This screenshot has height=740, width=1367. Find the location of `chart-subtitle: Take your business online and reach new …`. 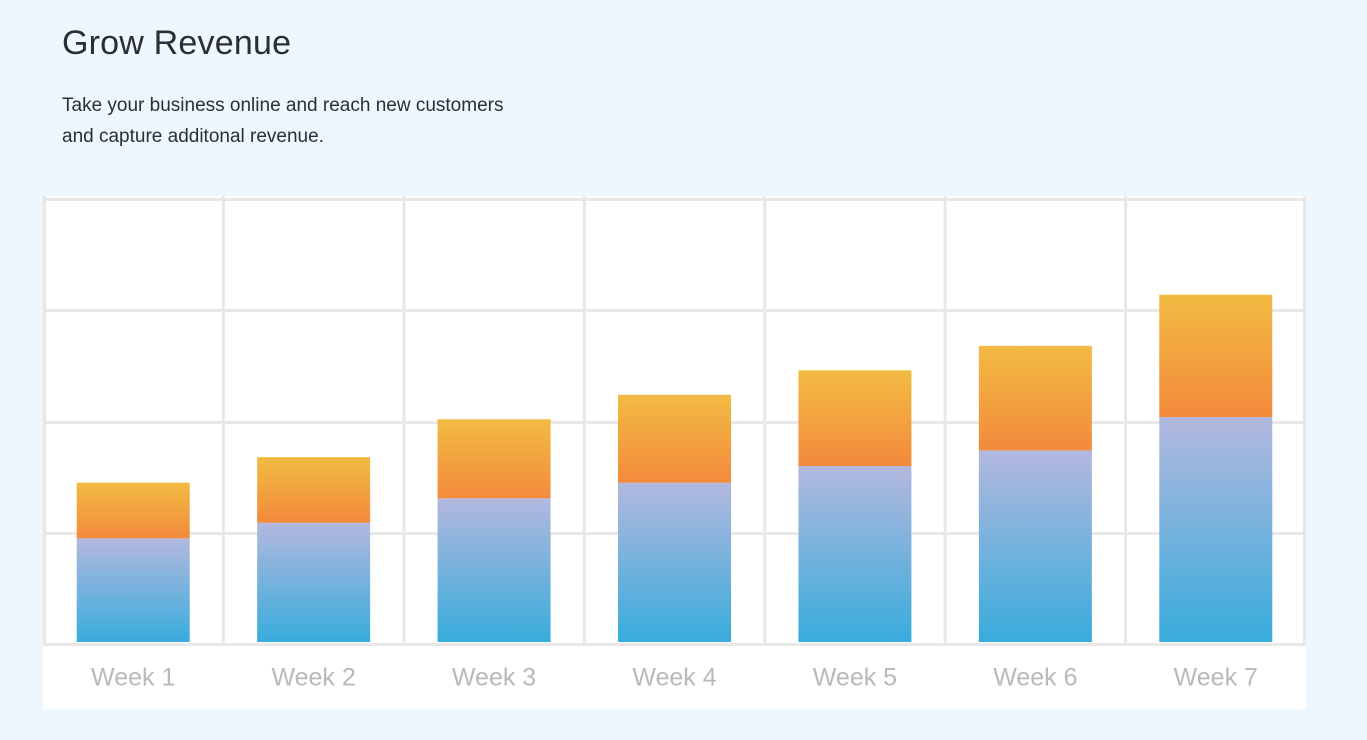

chart-subtitle: Take your business online and reach new … is located at coordinates (322, 121).